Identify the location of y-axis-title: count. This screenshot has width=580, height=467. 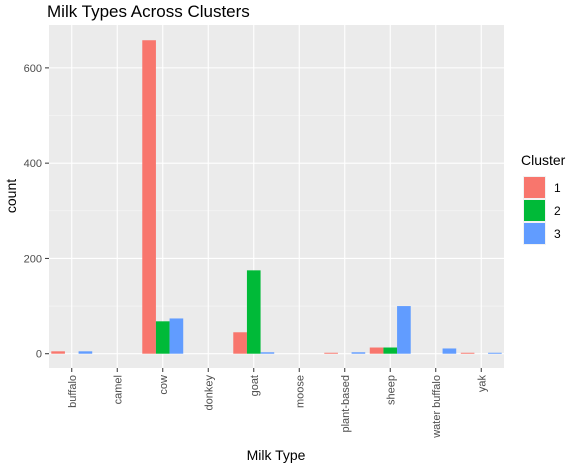
(11, 196).